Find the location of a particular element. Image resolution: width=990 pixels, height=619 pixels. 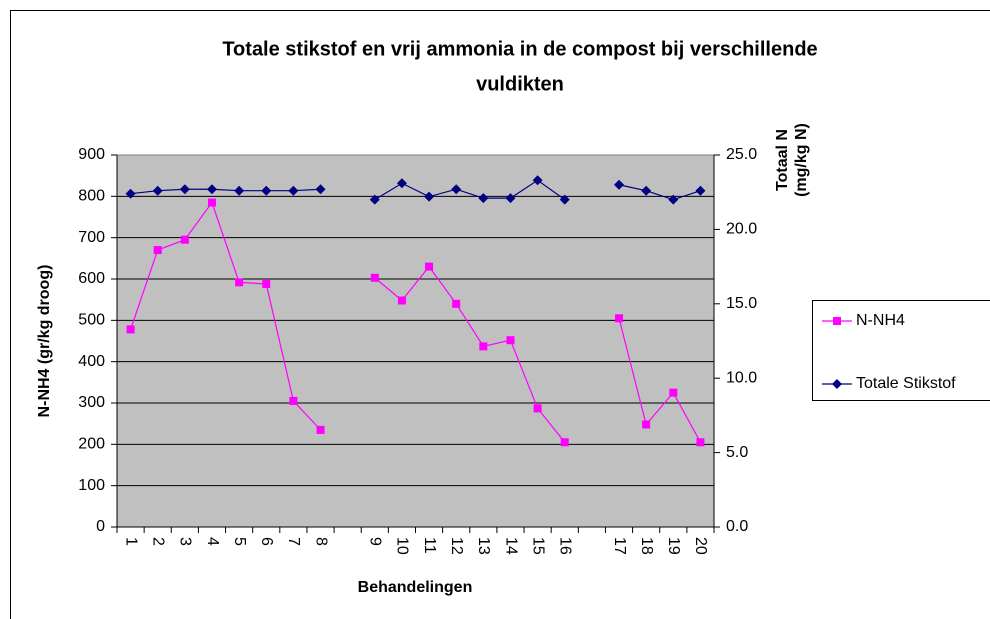

y2-tick-label: 0.0 is located at coordinates (737, 526).